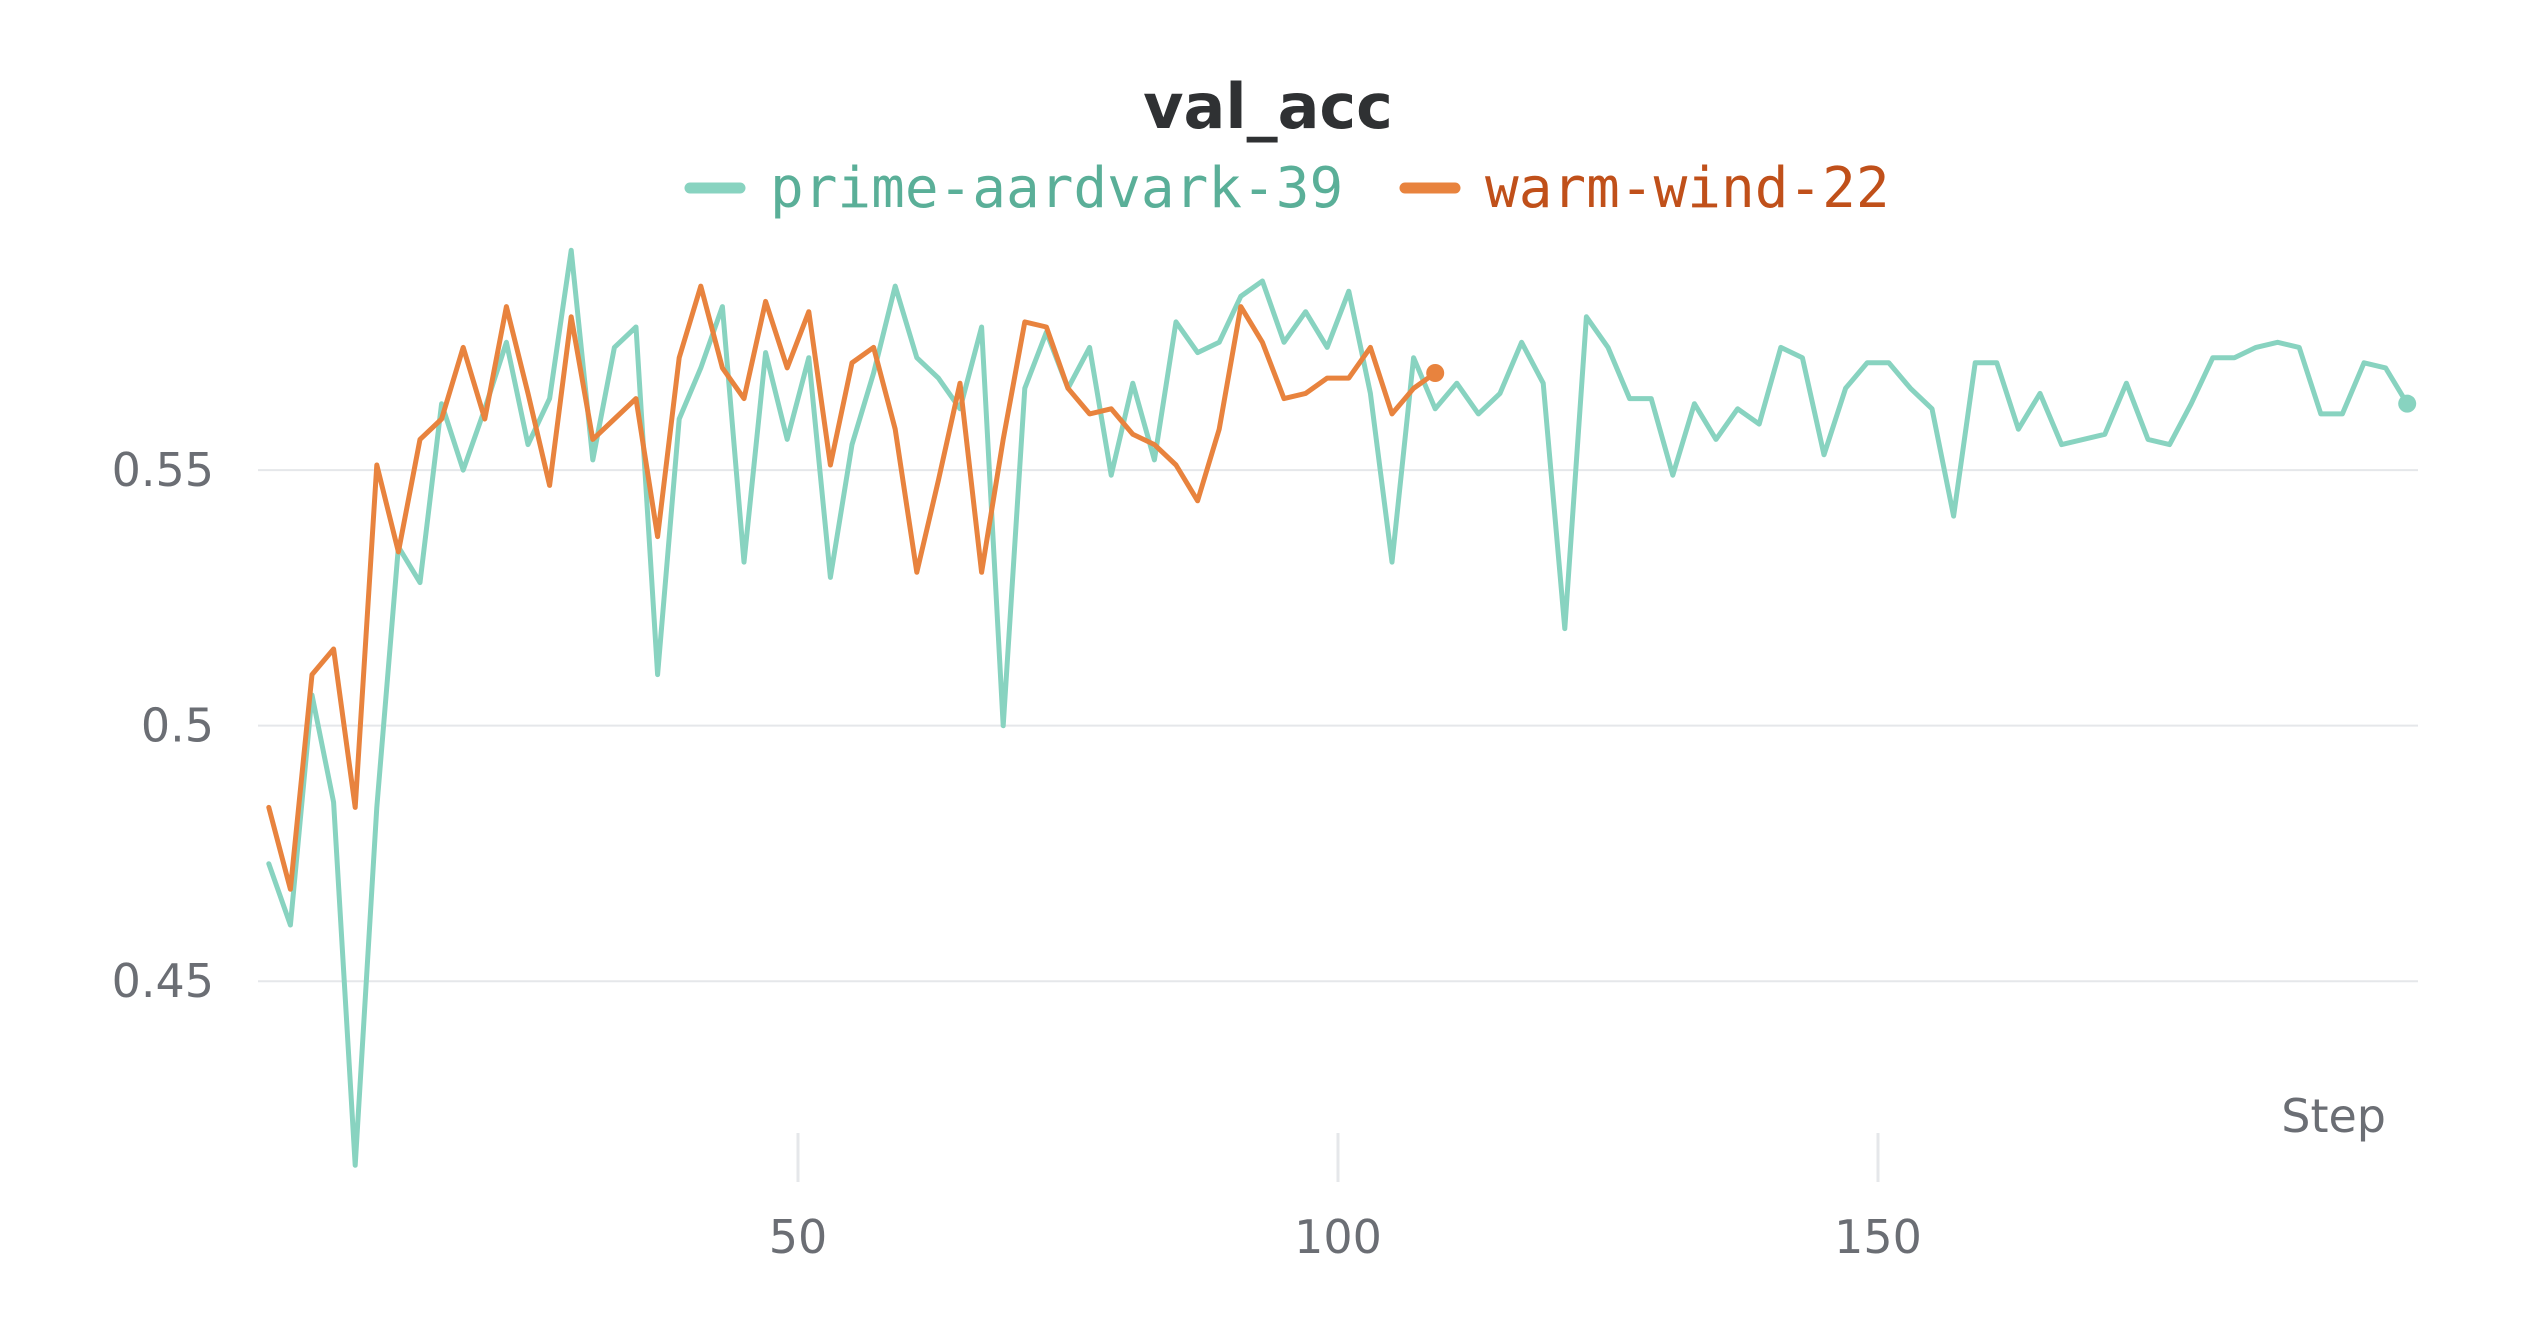 The height and width of the screenshot is (1328, 2528). Describe the element at coordinates (1268, 106) in the screenshot. I see `chart-title: val_acc` at that location.